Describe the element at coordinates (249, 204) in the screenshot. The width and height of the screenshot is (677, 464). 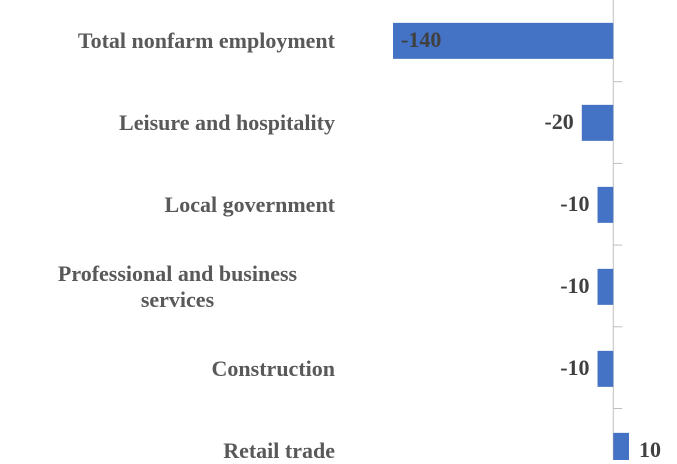
I see `category-text: Local government` at that location.